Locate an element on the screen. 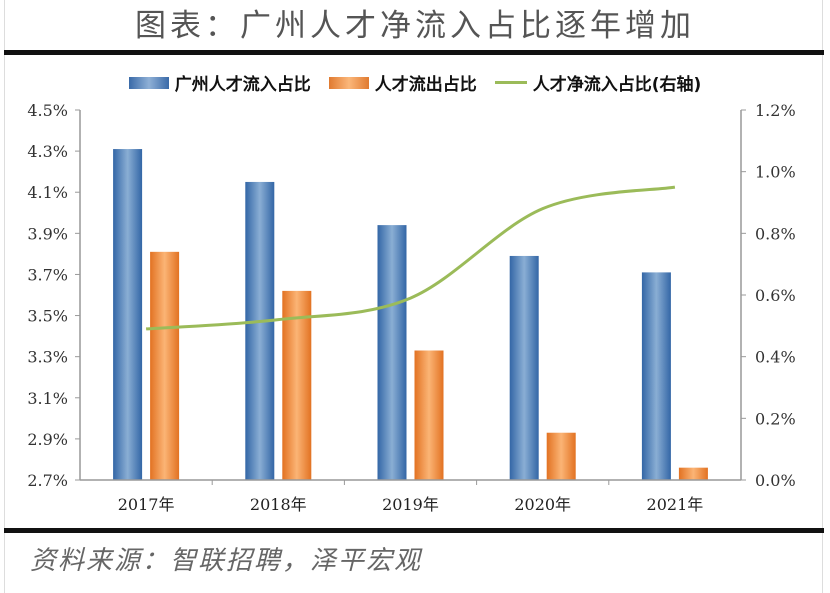 This screenshot has height=593, width=830. frame-left-border is located at coordinates (4, 296).